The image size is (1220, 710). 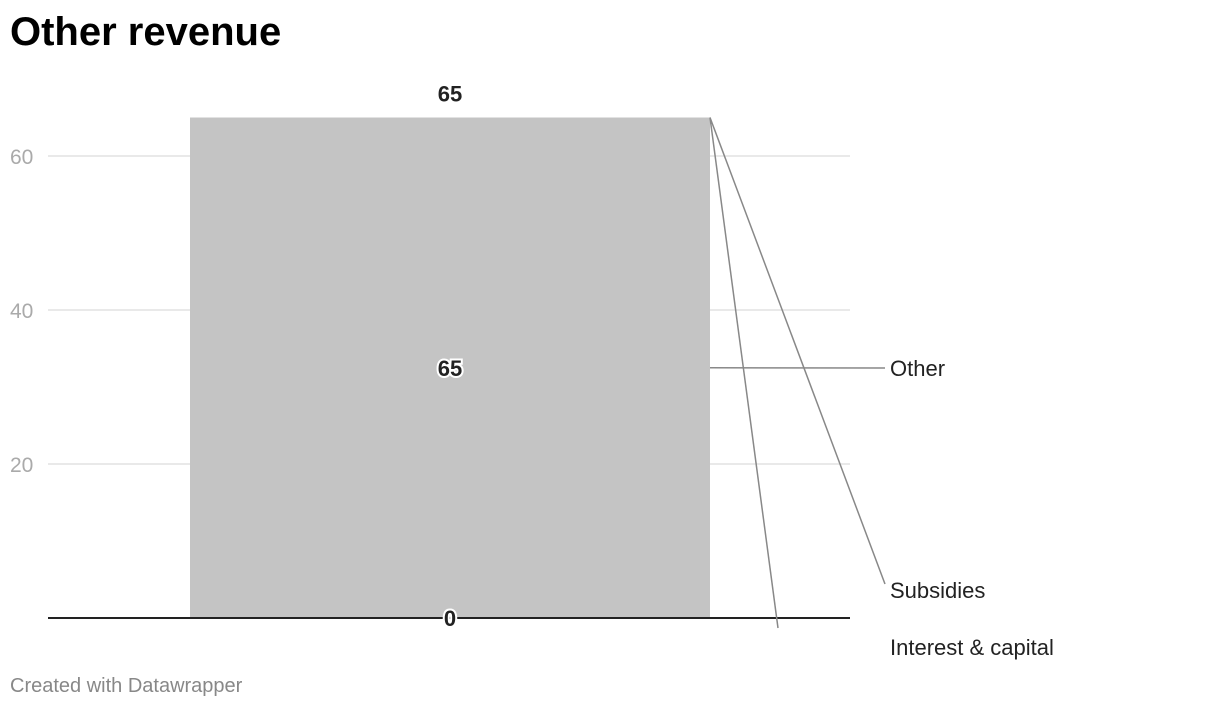 I want to click on segment-value-label: 65, so click(x=450, y=368).